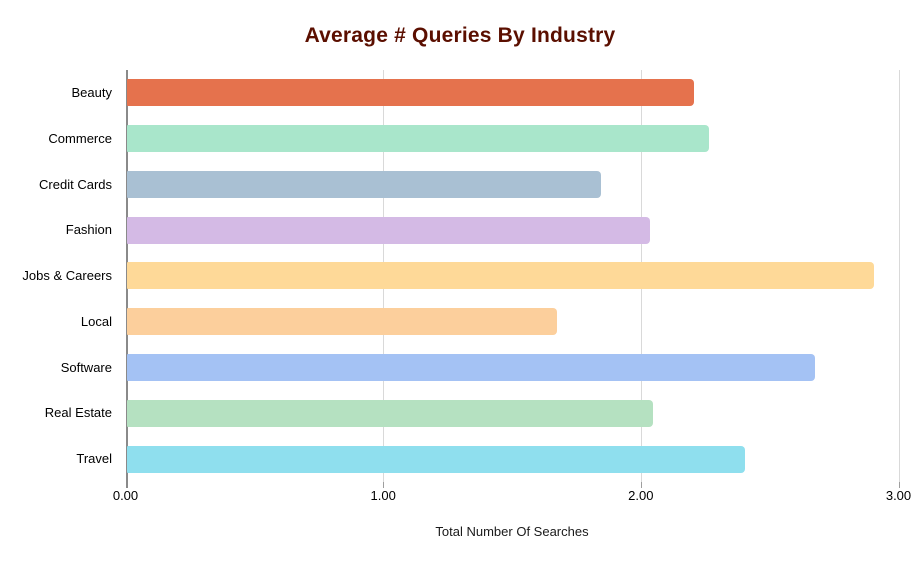 The height and width of the screenshot is (564, 920). What do you see at coordinates (91, 92) in the screenshot?
I see `category-label: Beauty` at bounding box center [91, 92].